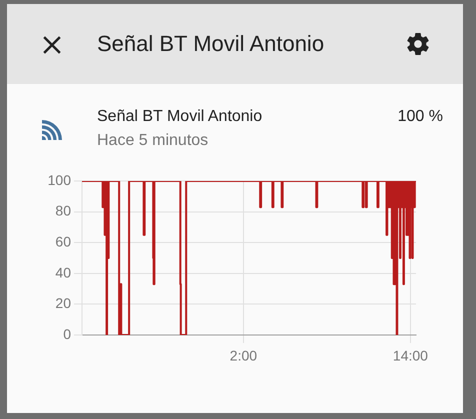 The height and width of the screenshot is (419, 476). What do you see at coordinates (244, 355) in the screenshot?
I see `x-tick-label: 2:00` at bounding box center [244, 355].